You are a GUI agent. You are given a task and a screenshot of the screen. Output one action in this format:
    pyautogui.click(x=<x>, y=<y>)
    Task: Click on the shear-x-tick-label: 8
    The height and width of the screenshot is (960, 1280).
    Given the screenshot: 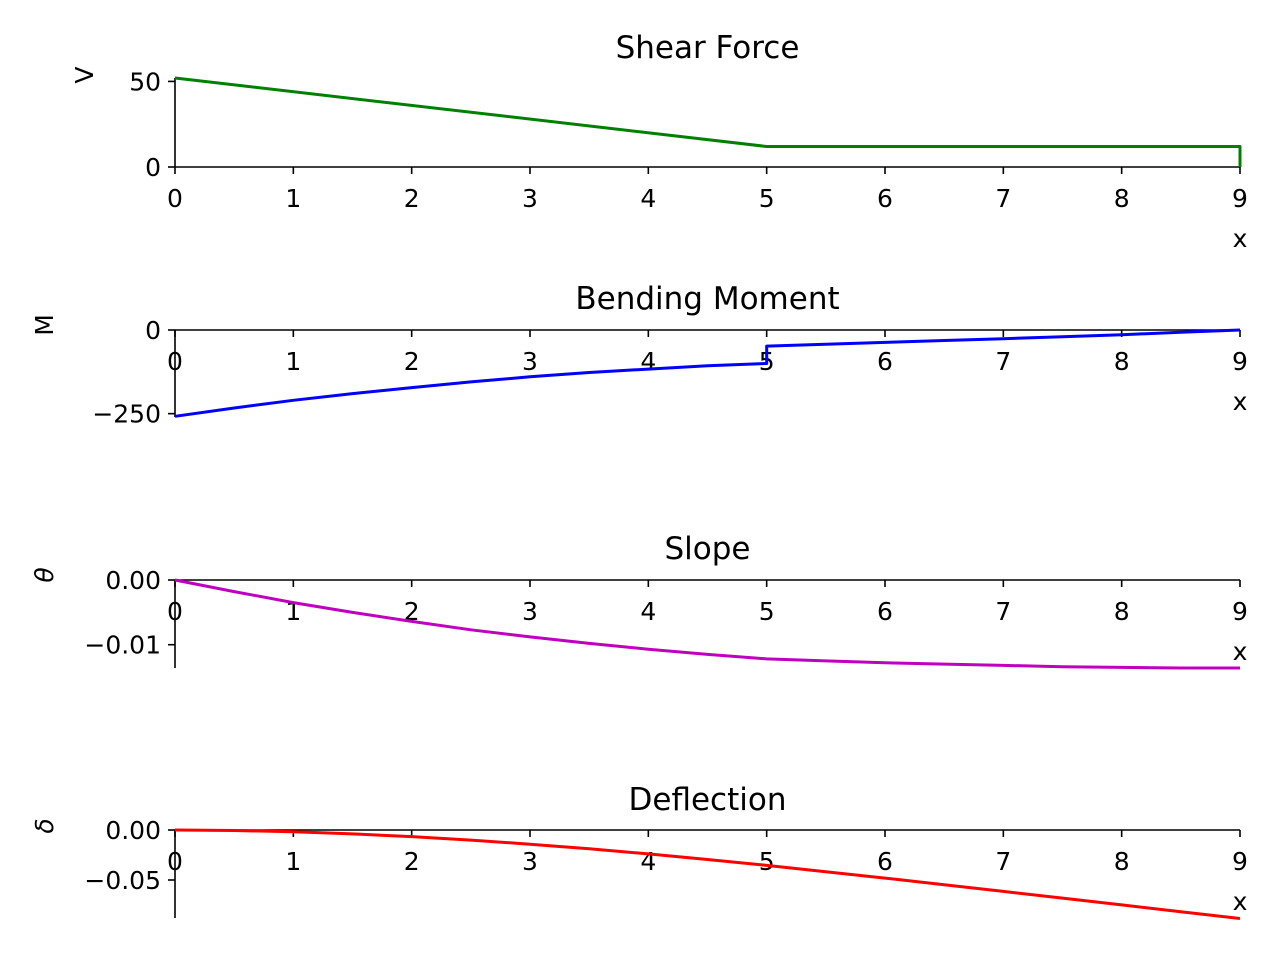 What is the action you would take?
    pyautogui.click(x=1122, y=198)
    